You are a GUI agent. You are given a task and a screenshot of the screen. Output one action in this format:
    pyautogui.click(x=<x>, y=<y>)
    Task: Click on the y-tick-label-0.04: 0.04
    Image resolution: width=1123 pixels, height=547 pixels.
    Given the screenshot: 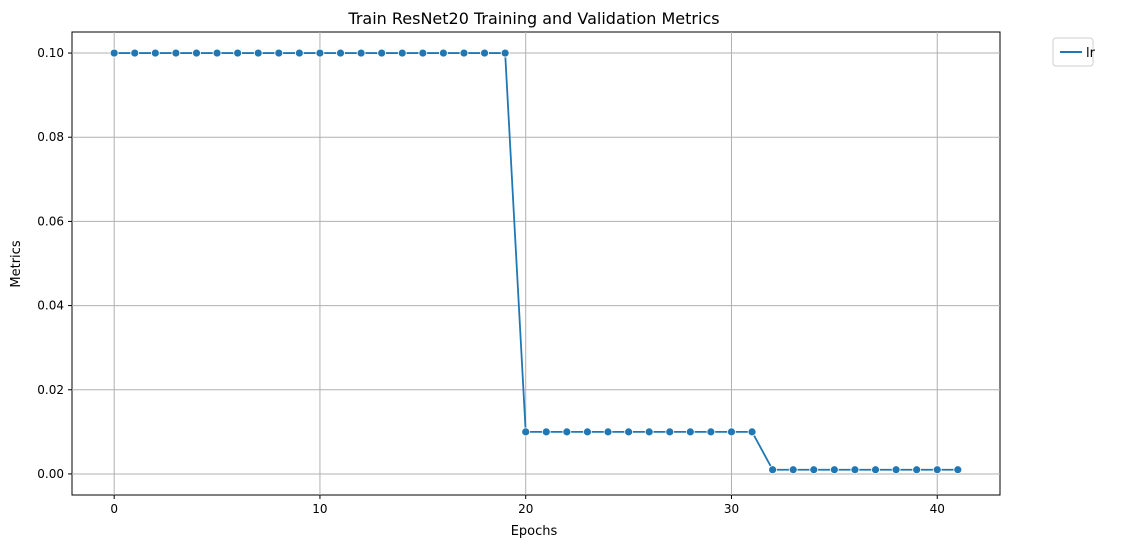 What is the action you would take?
    pyautogui.click(x=50, y=306)
    